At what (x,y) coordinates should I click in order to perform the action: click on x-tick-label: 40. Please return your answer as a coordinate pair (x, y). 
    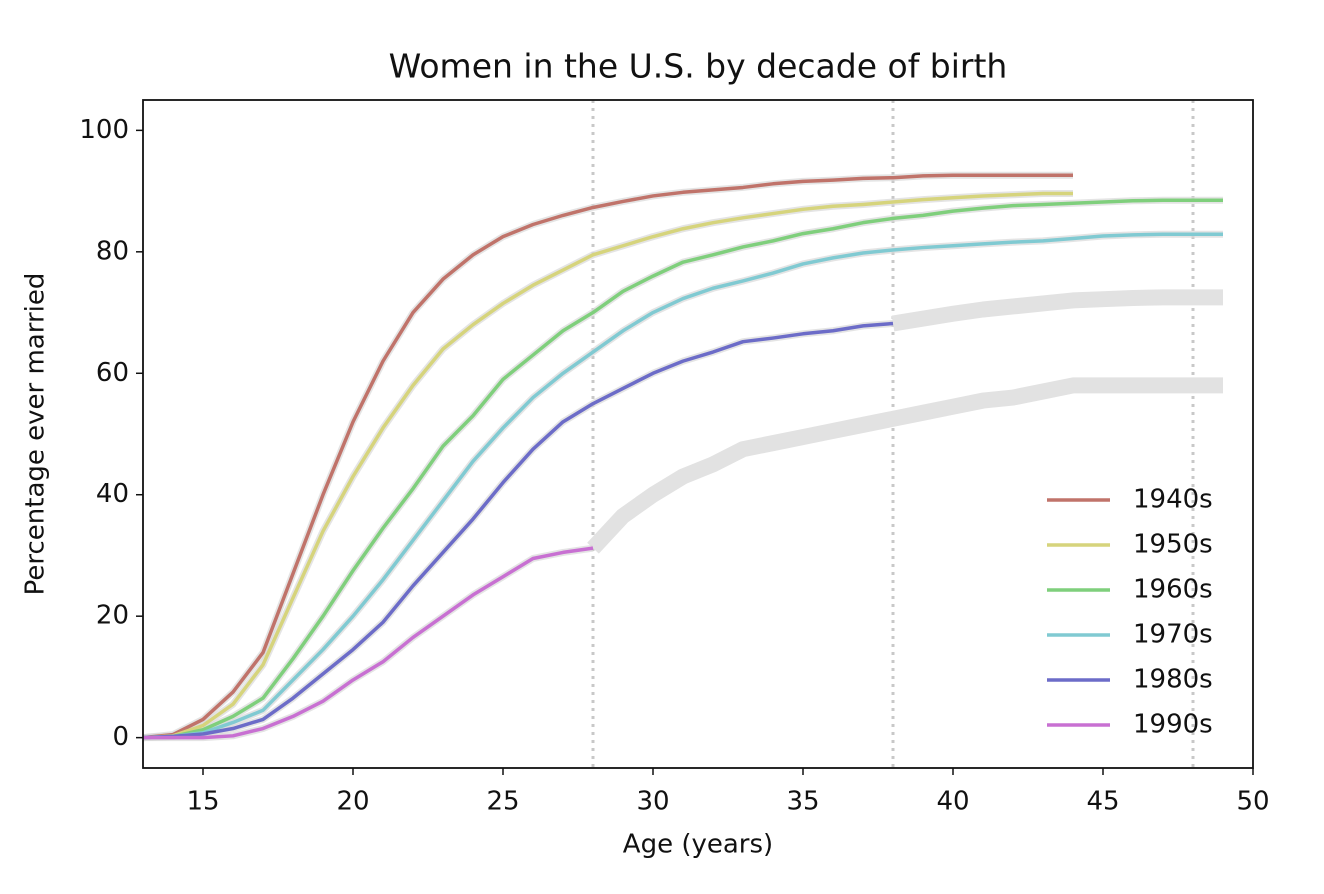
    Looking at the image, I should click on (952, 802).